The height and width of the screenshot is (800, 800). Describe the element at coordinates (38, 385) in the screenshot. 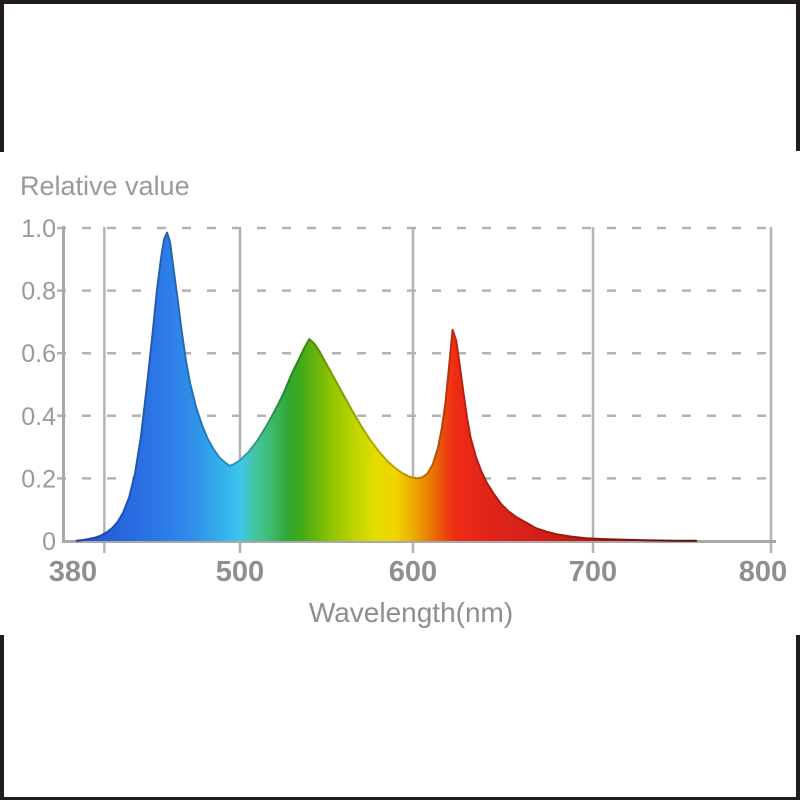

I see `y-tick-labels: 1.0 0.8 0.6 0.4 0.2 0` at that location.